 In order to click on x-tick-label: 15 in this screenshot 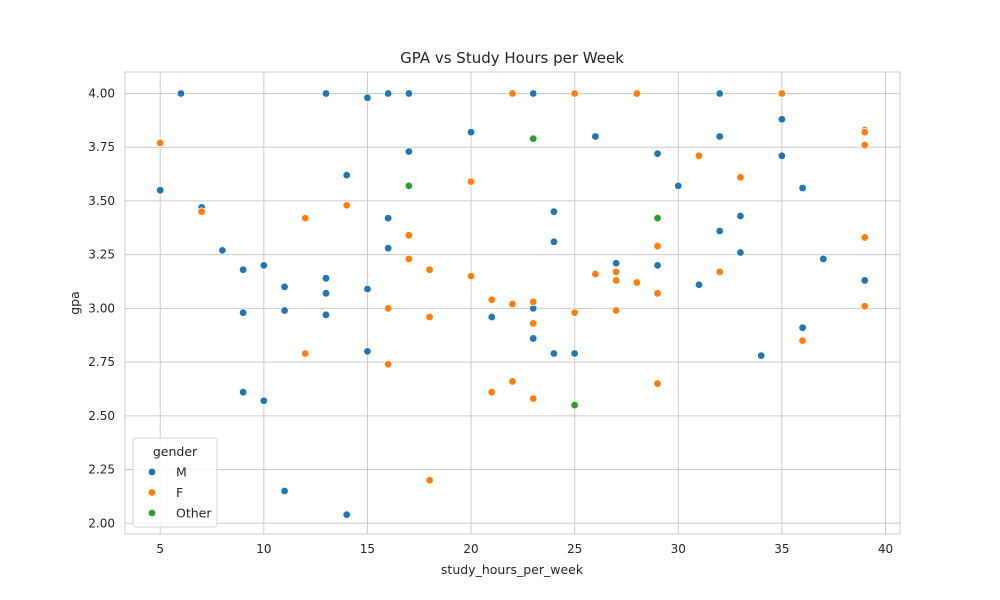, I will do `click(367, 549)`.